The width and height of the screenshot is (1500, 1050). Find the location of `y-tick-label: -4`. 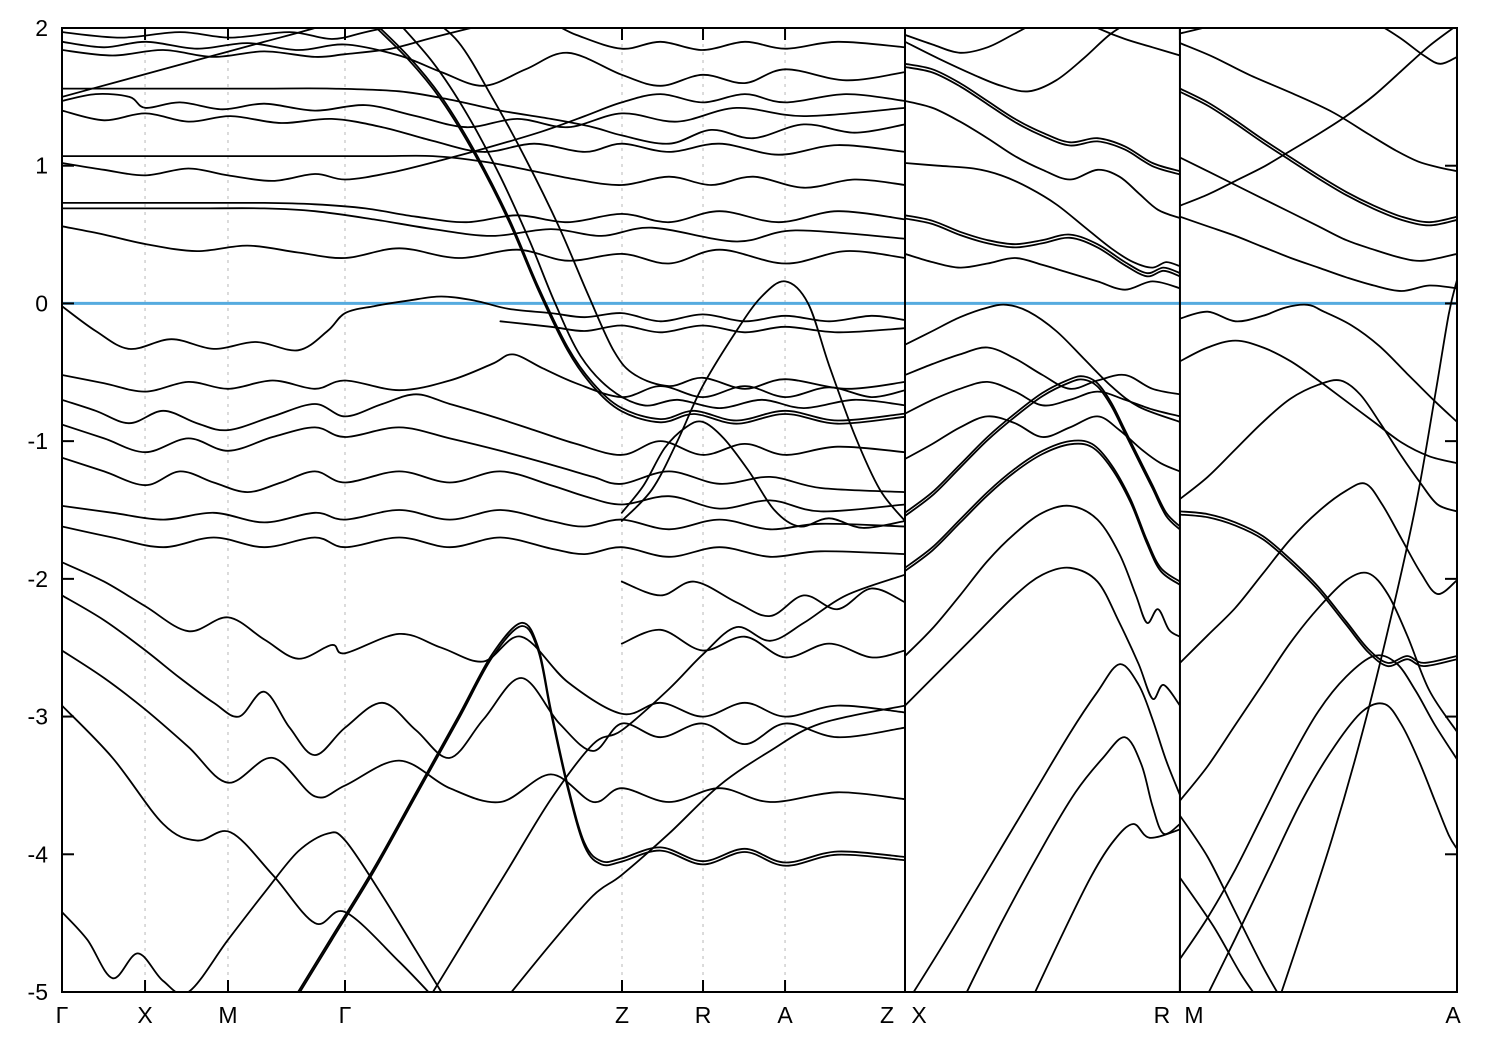

y-tick-label: -4 is located at coordinates (38, 854).